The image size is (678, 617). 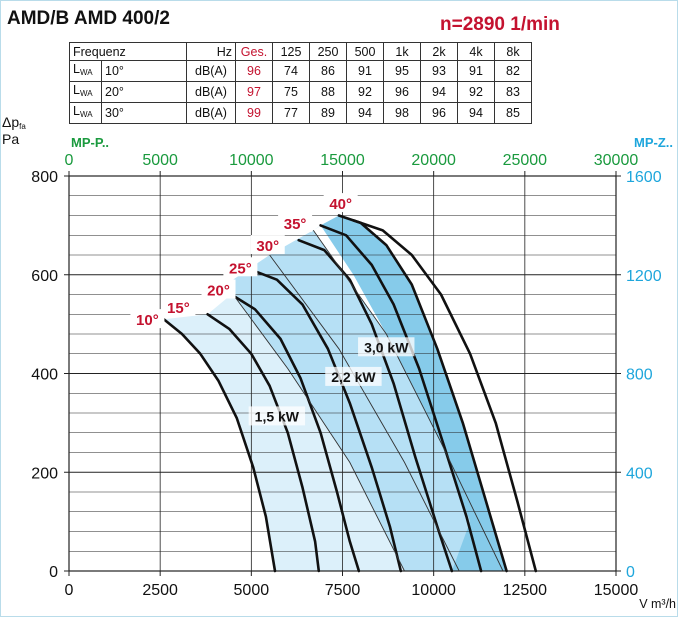 What do you see at coordinates (513, 113) in the screenshot?
I see `row-value: 85` at bounding box center [513, 113].